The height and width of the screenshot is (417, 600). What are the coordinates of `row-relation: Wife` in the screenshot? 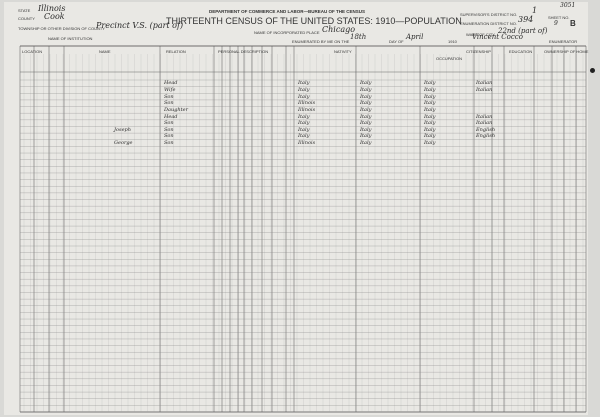 It's located at (170, 89).